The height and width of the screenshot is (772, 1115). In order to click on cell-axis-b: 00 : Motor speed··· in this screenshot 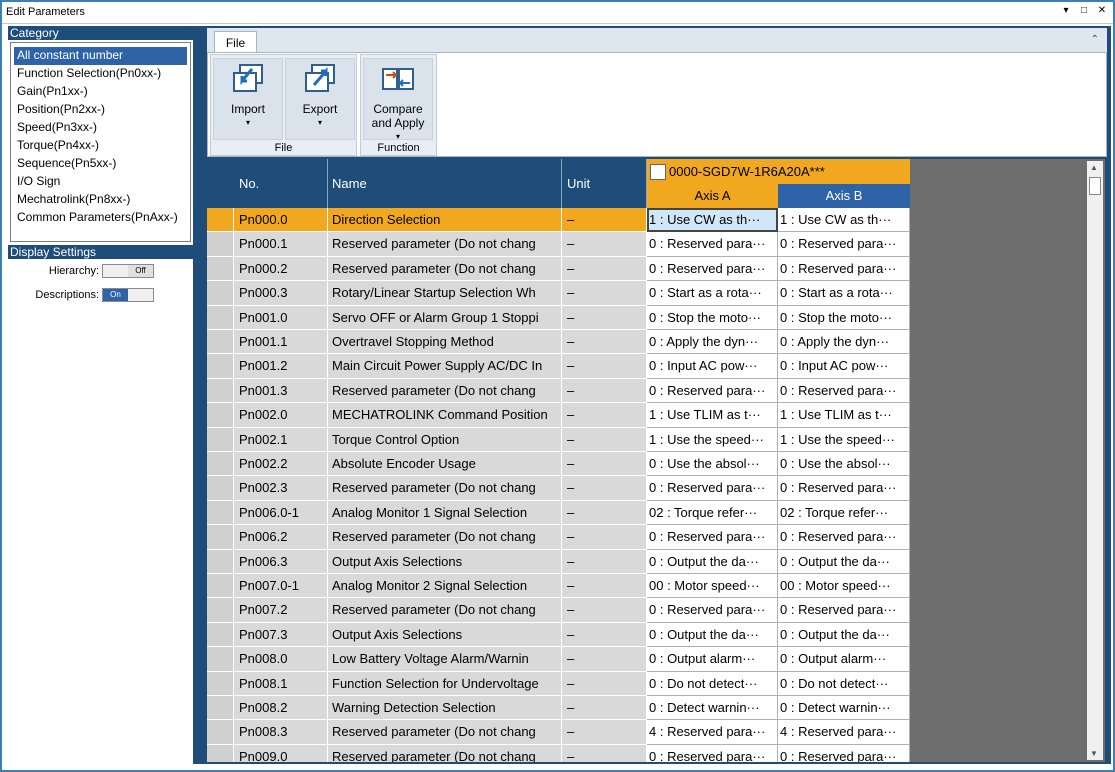, I will do `click(844, 586)`.